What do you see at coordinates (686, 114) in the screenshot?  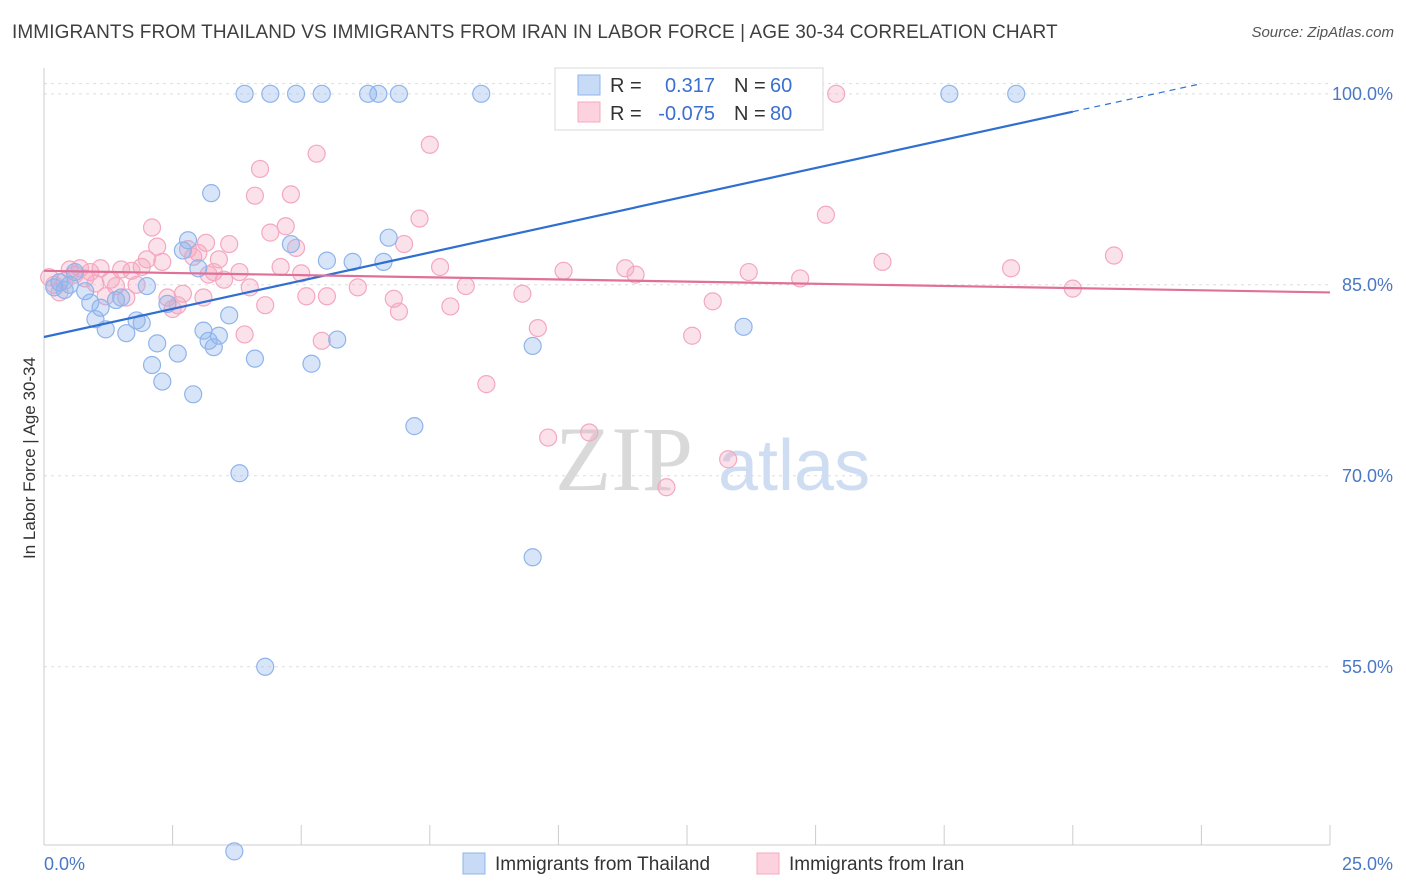 I see `stats-r-value-iran: -0.075` at bounding box center [686, 114].